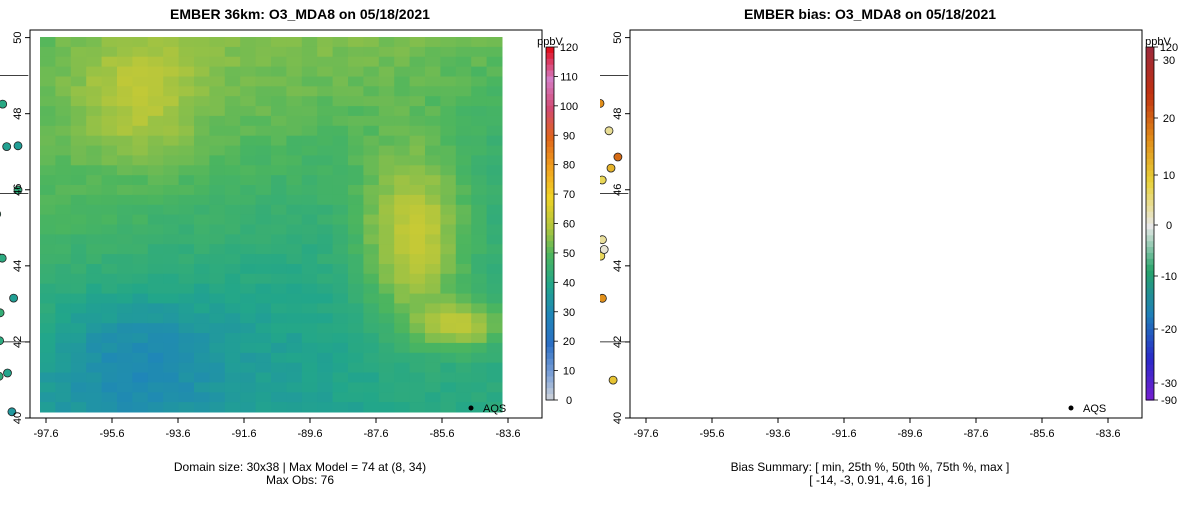  Describe the element at coordinates (569, 401) in the screenshot. I see `colorbar-tick-label: 0` at that location.